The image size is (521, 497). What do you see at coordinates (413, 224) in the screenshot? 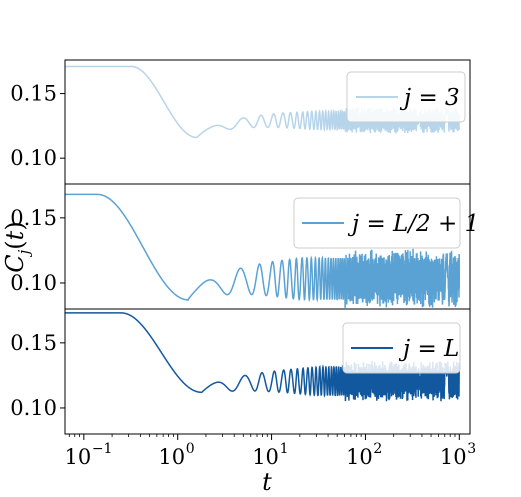
I see `legend-label-j-L-2-1: j = L/2 + 1` at bounding box center [413, 224].